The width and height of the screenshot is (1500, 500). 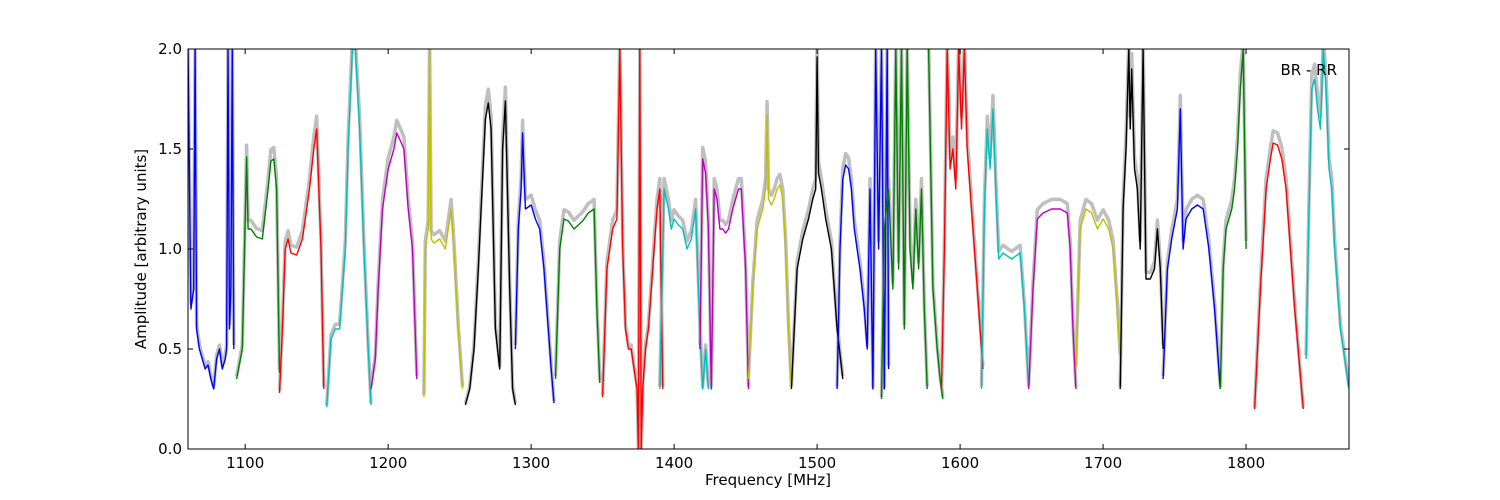 What do you see at coordinates (170, 149) in the screenshot?
I see `y-tick-label: 1.5` at bounding box center [170, 149].